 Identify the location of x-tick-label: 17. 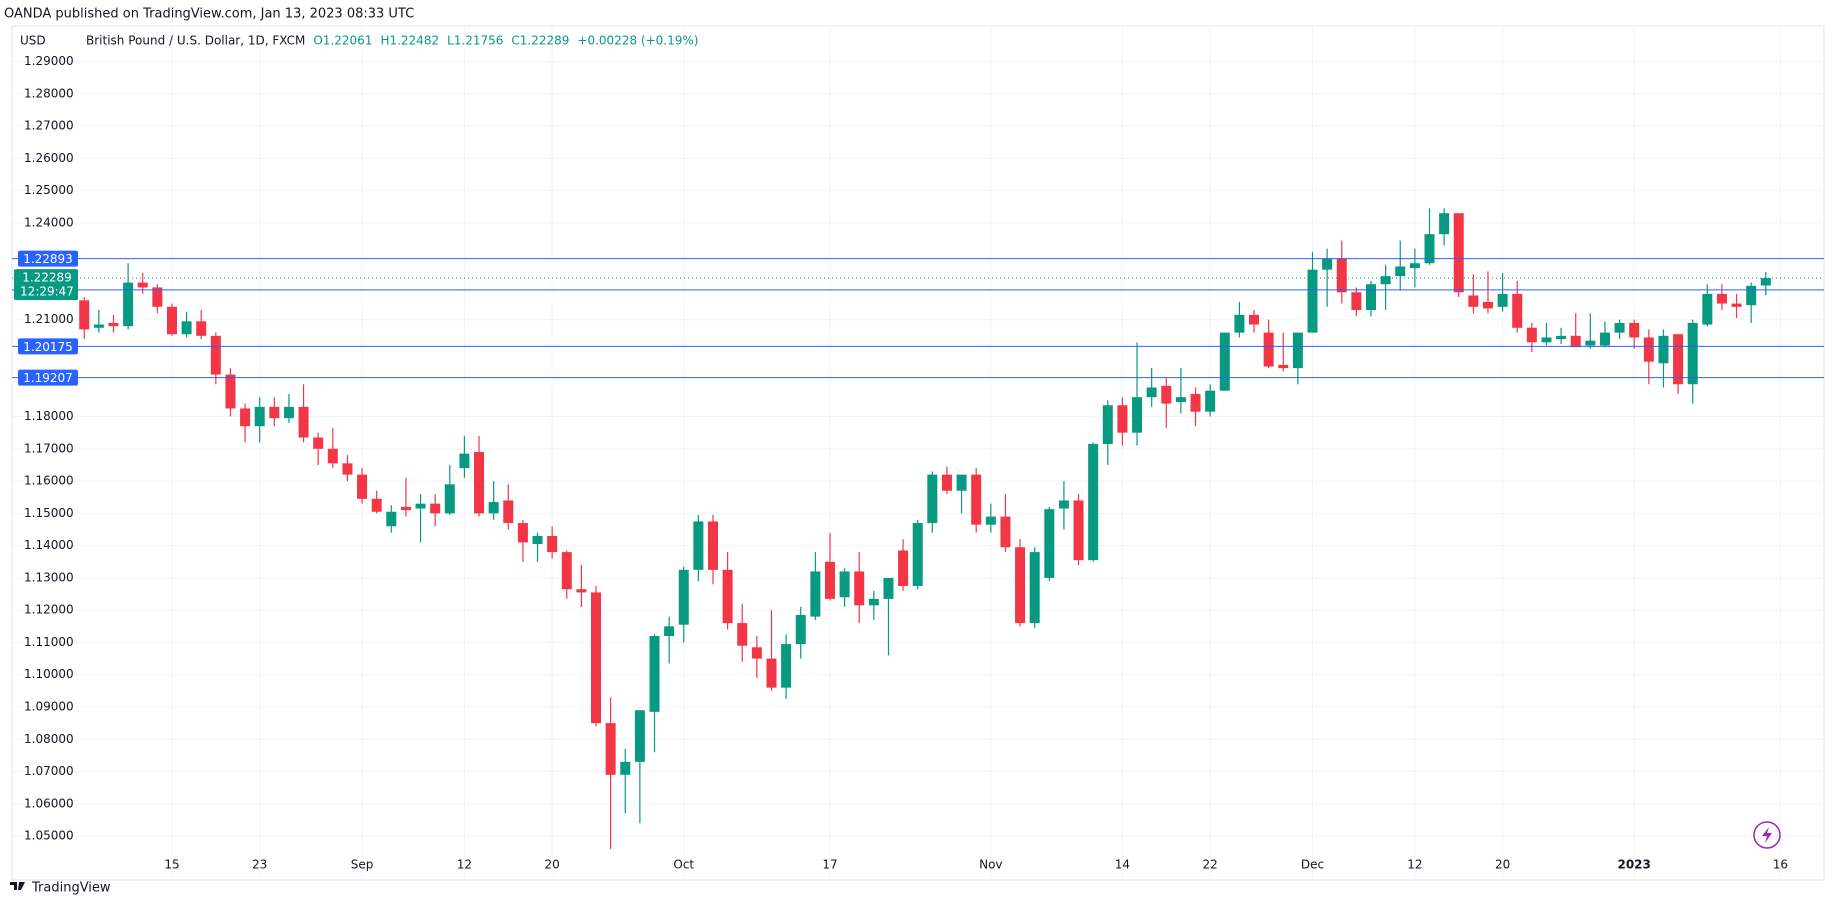
(829, 865).